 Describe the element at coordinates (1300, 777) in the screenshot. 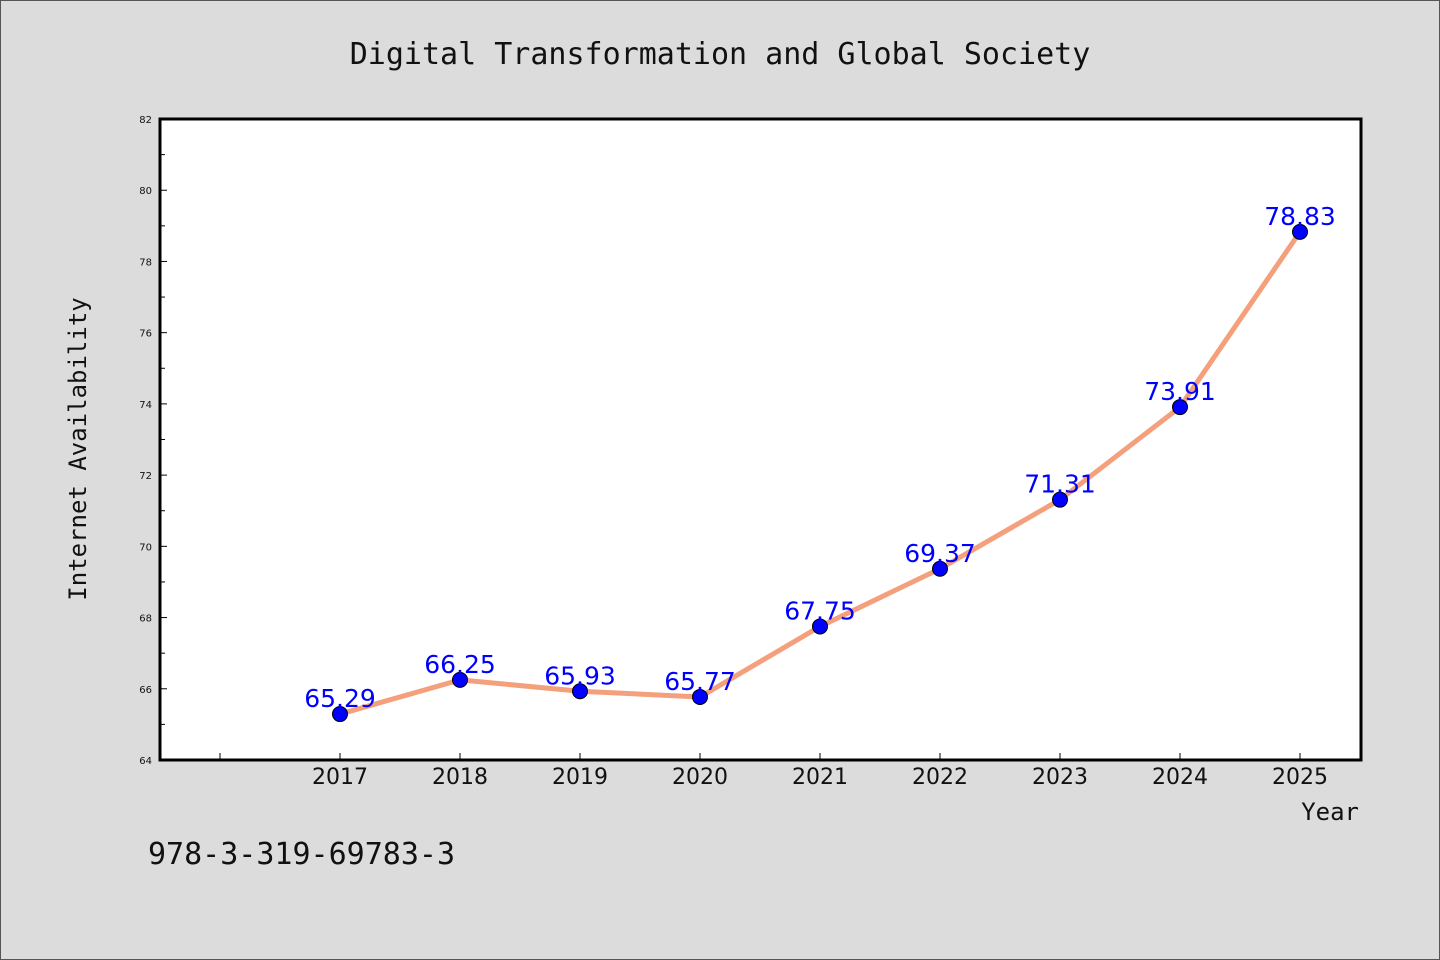

I see `x-tick-label: 2025` at that location.